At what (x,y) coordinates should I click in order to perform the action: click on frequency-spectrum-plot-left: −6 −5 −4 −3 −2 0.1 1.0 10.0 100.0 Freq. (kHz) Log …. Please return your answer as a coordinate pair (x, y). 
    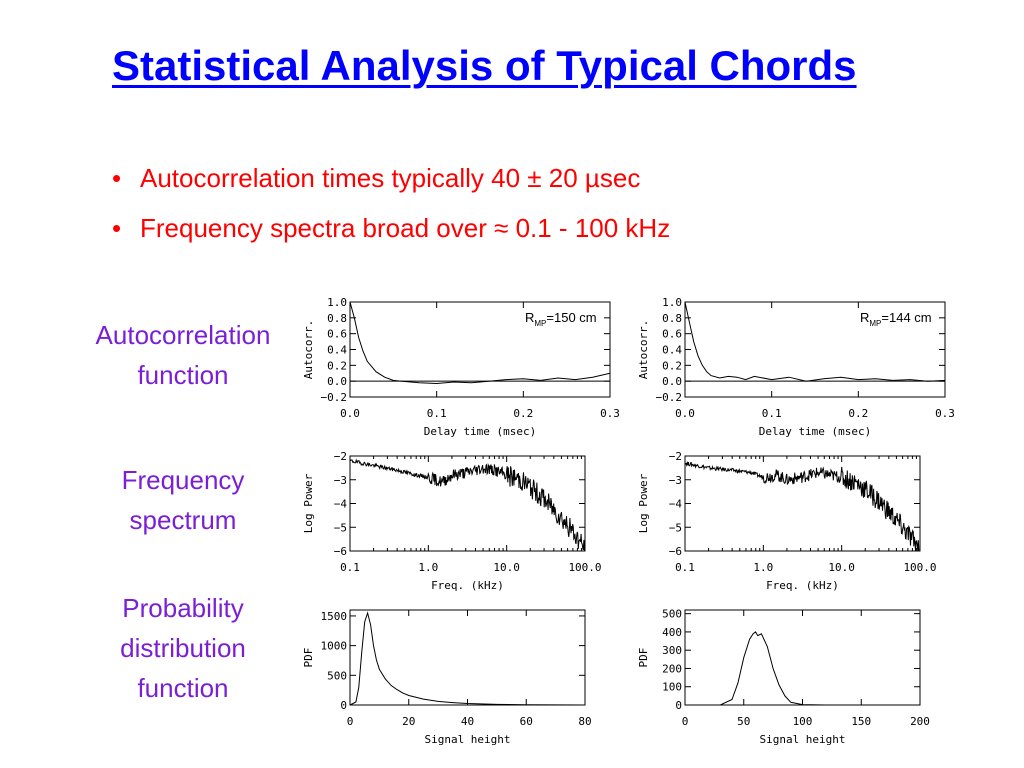
    Looking at the image, I should click on (452, 521).